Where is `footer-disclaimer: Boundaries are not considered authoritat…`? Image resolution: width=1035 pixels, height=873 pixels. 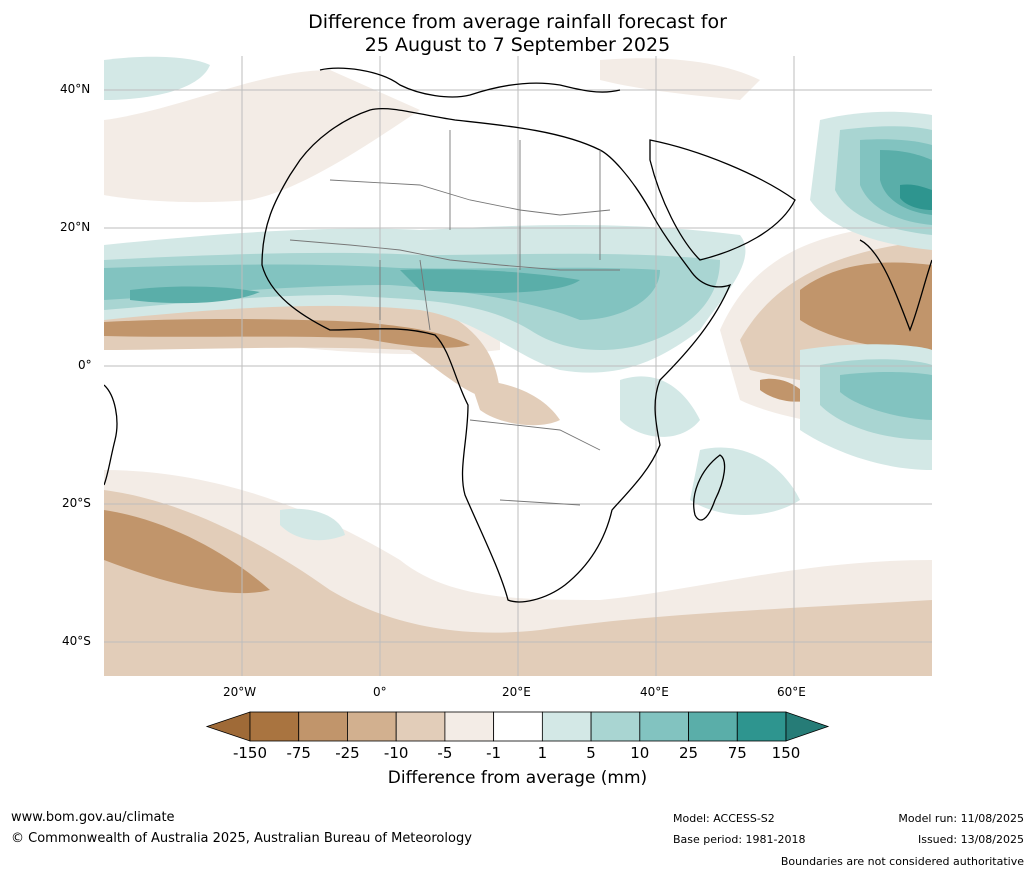
footer-disclaimer: Boundaries are not considered authoritat… is located at coordinates (902, 861).